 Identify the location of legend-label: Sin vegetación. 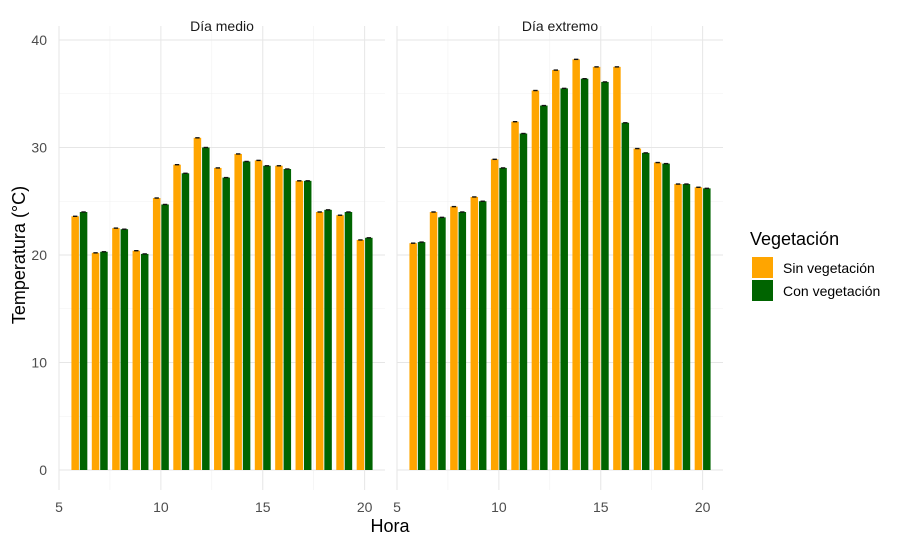
(829, 268).